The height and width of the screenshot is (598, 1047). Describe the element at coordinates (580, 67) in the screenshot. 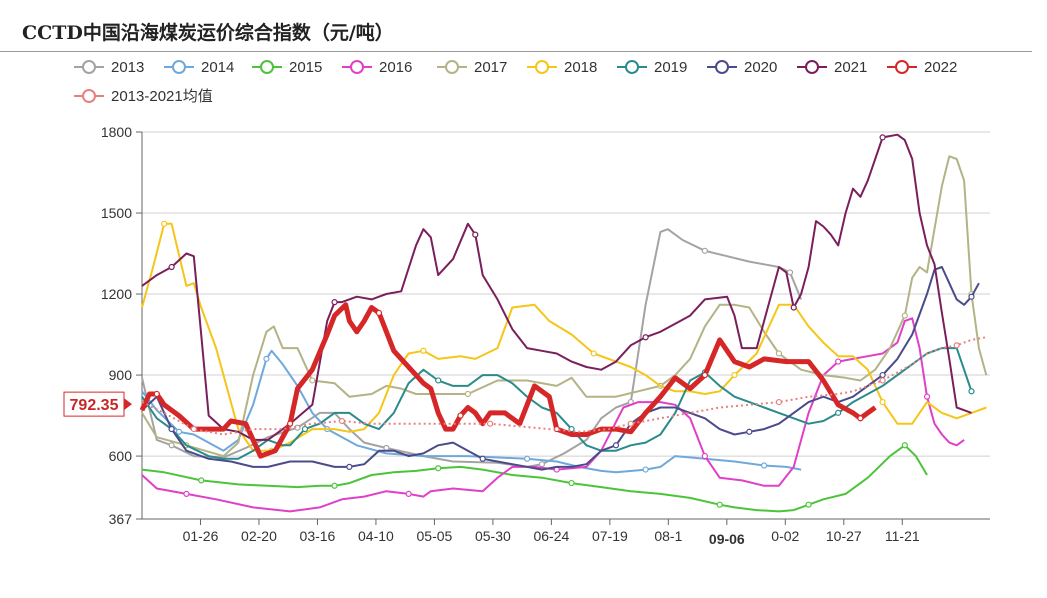

I see `legend-label: 2018` at that location.